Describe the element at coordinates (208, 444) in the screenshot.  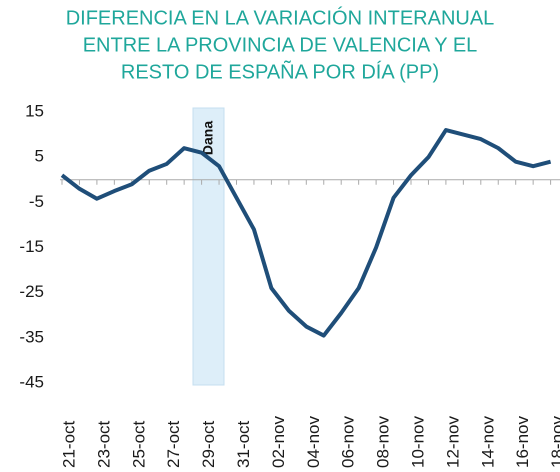
I see `x-tick-label: 29-oct` at that location.